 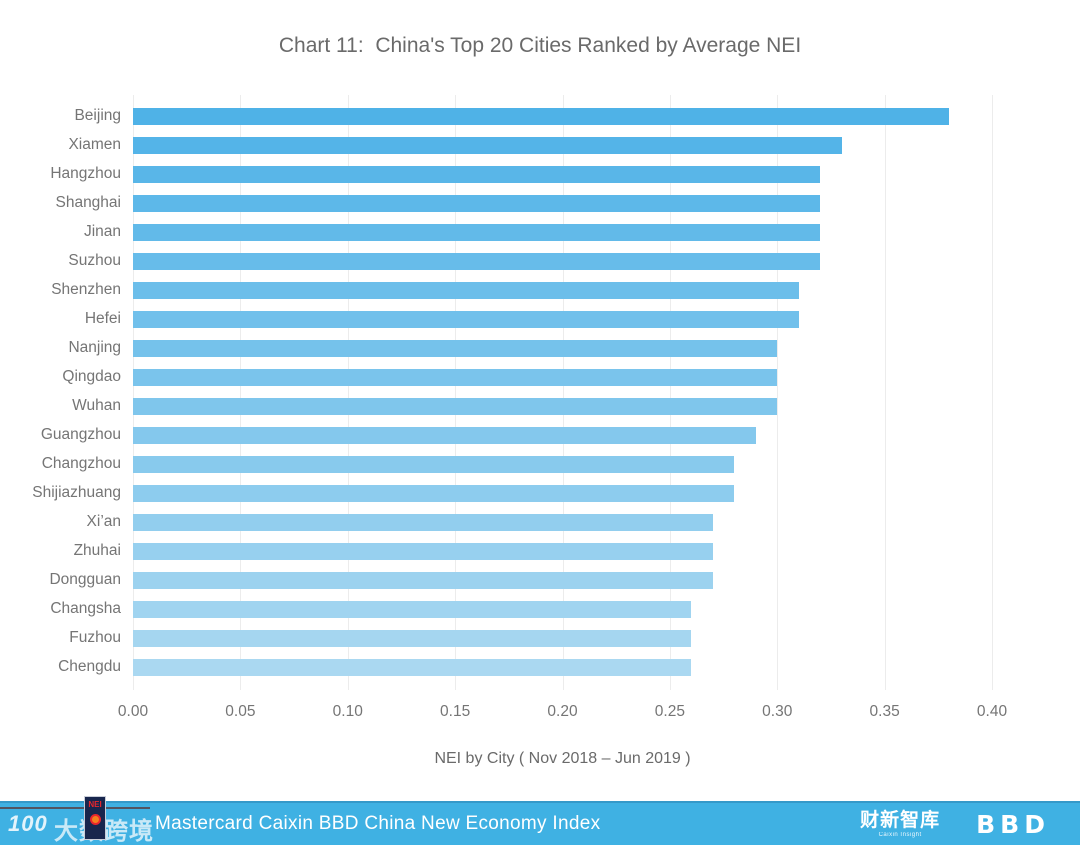 I want to click on x-tick-label: 0.10, so click(x=347, y=711).